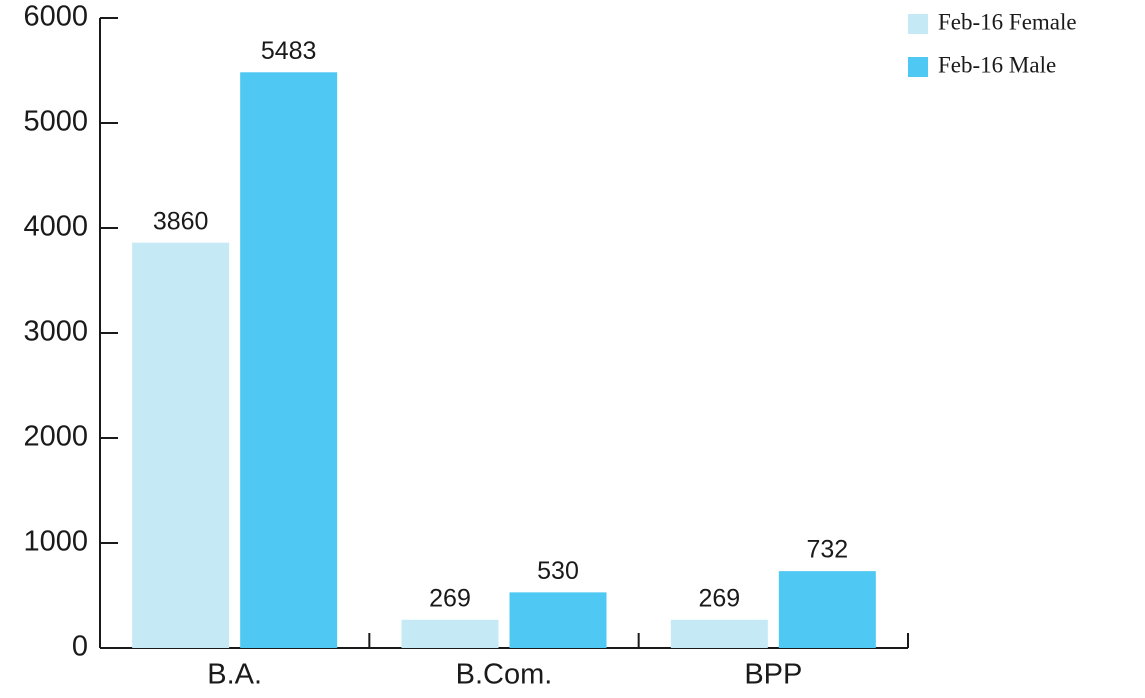 Image resolution: width=1145 pixels, height=698 pixels. What do you see at coordinates (55, 332) in the screenshot?
I see `y-tick-label: 3000` at bounding box center [55, 332].